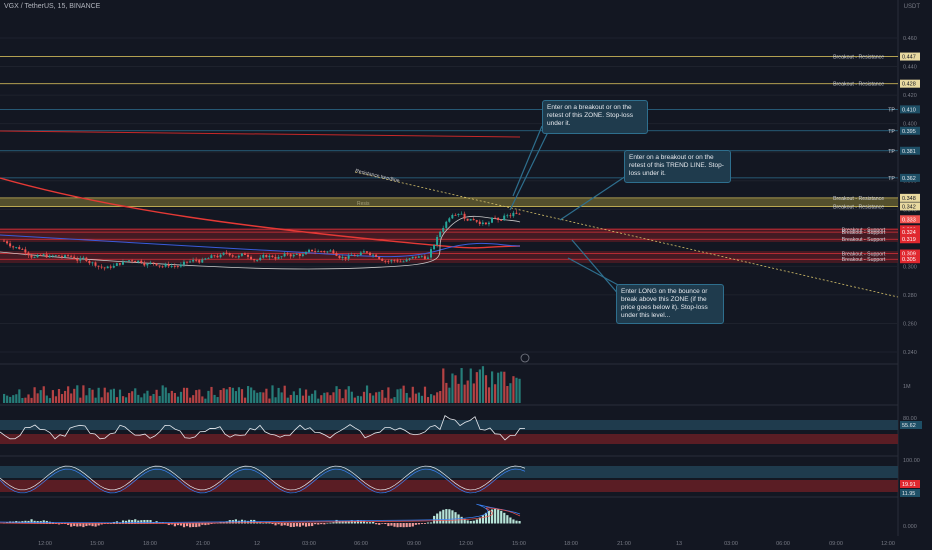 This screenshot has width=932, height=550. What do you see at coordinates (910, 484) in the screenshot?
I see `stoch-k-tag` at bounding box center [910, 484].